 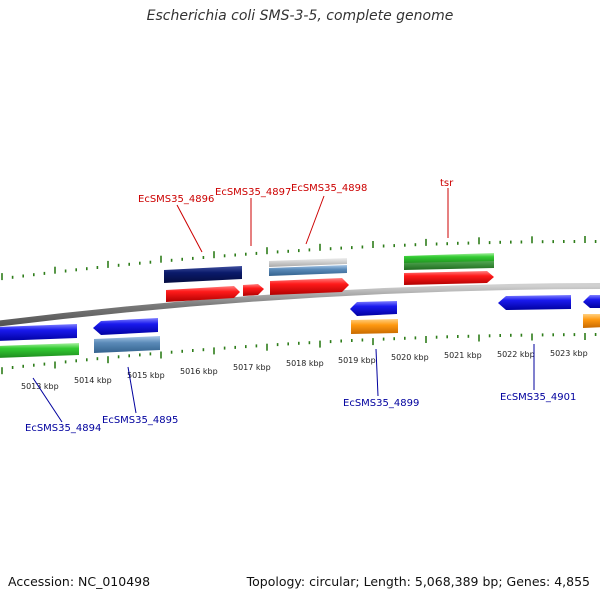 What do you see at coordinates (199, 371) in the screenshot?
I see `kbp-label: 5016 kbp` at bounding box center [199, 371].